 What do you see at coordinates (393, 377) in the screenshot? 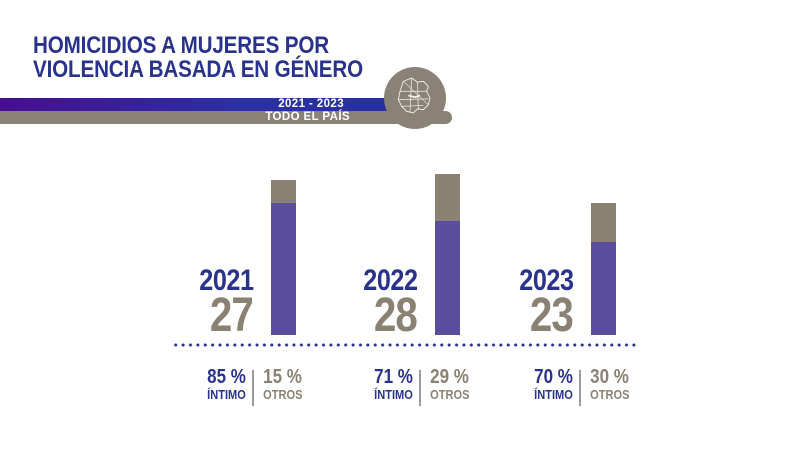
I see `intimo-pct: 71 %` at bounding box center [393, 377].